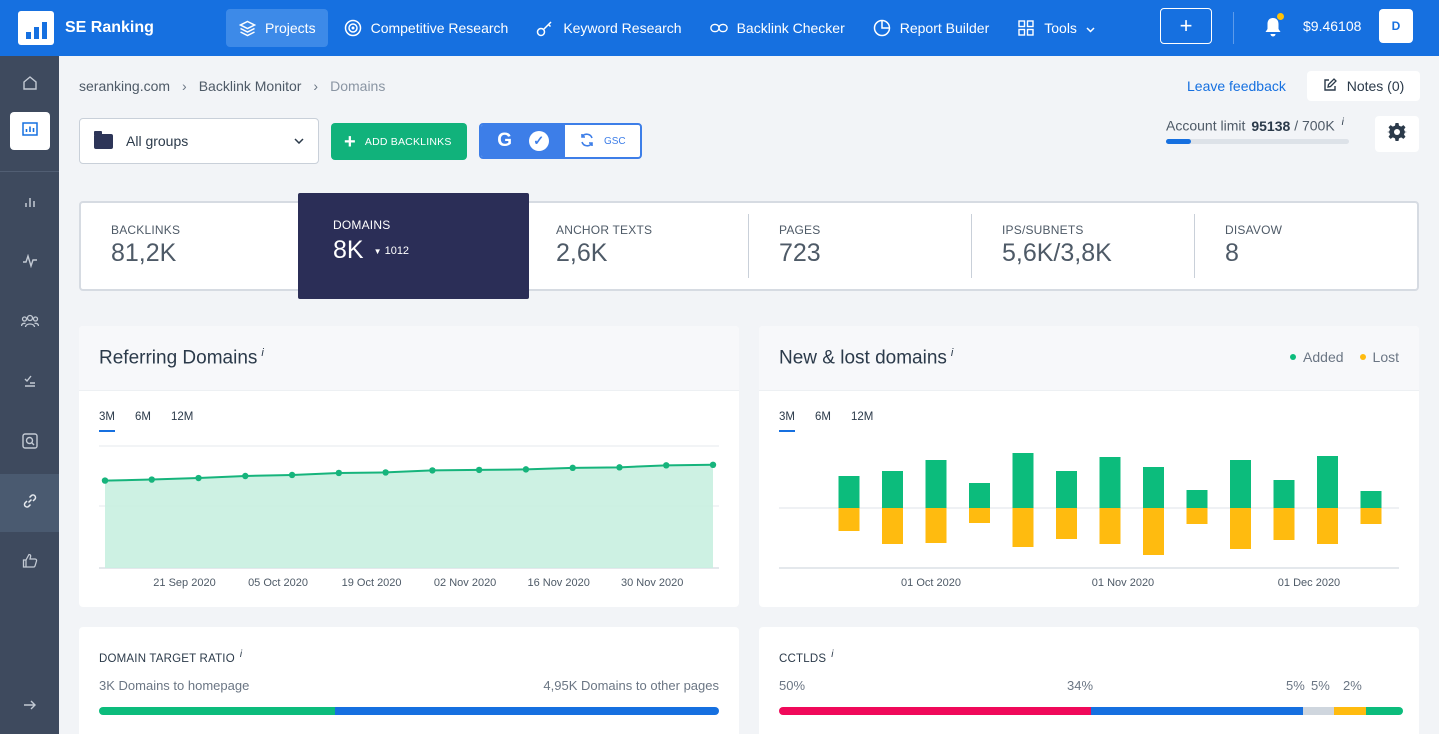  I want to click on sidebar-item-analytics, so click(29, 263).